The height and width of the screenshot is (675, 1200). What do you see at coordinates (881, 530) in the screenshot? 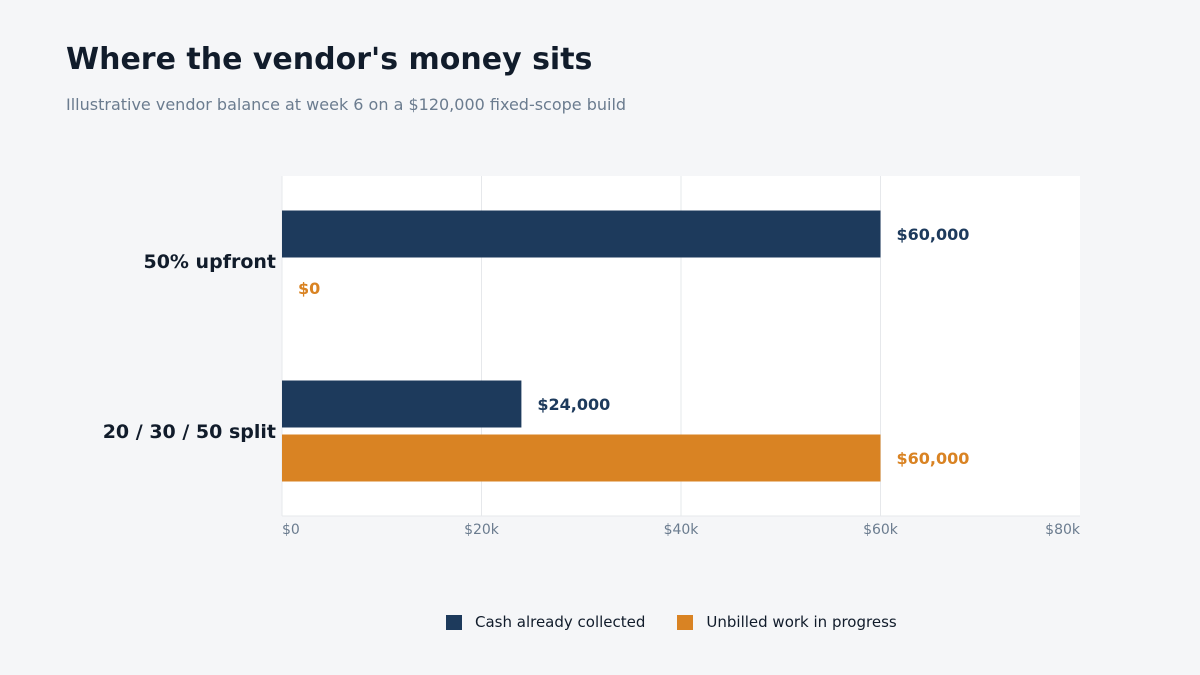
I see `x-tick-label: $60k` at bounding box center [881, 530].